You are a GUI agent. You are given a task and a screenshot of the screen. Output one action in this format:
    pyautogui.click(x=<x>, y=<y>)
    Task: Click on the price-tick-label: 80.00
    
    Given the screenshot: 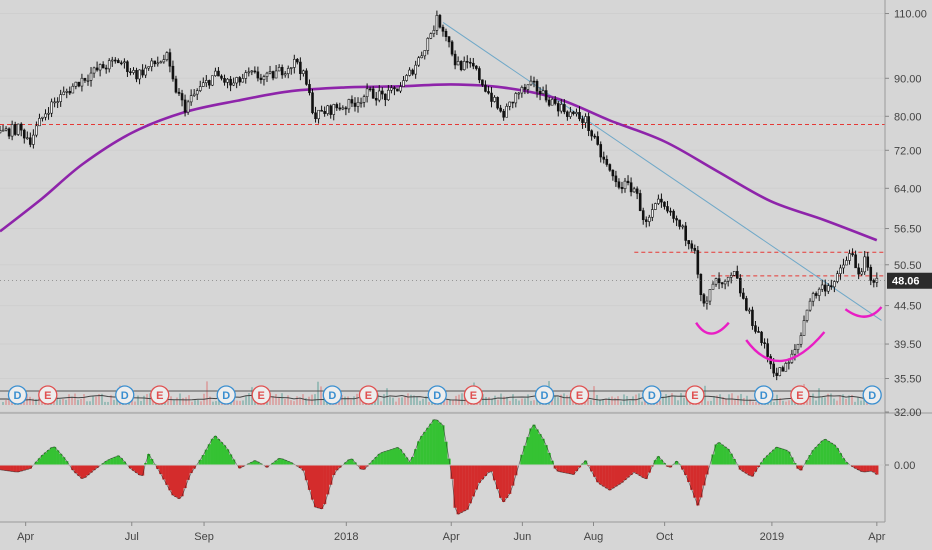 What is the action you would take?
    pyautogui.click(x=908, y=117)
    